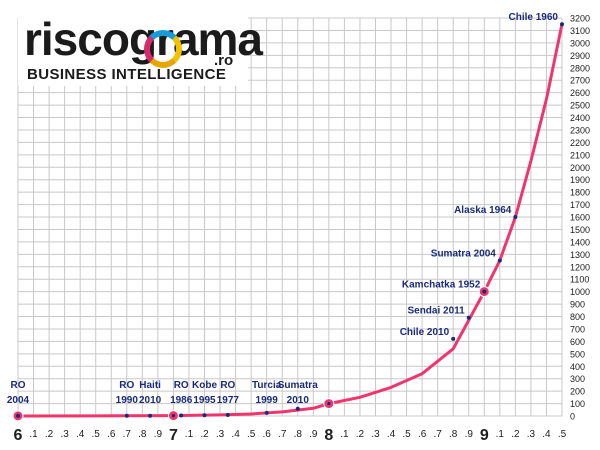 The height and width of the screenshot is (450, 600). What do you see at coordinates (577, 329) in the screenshot?
I see `y-tick-label: 700` at bounding box center [577, 329].